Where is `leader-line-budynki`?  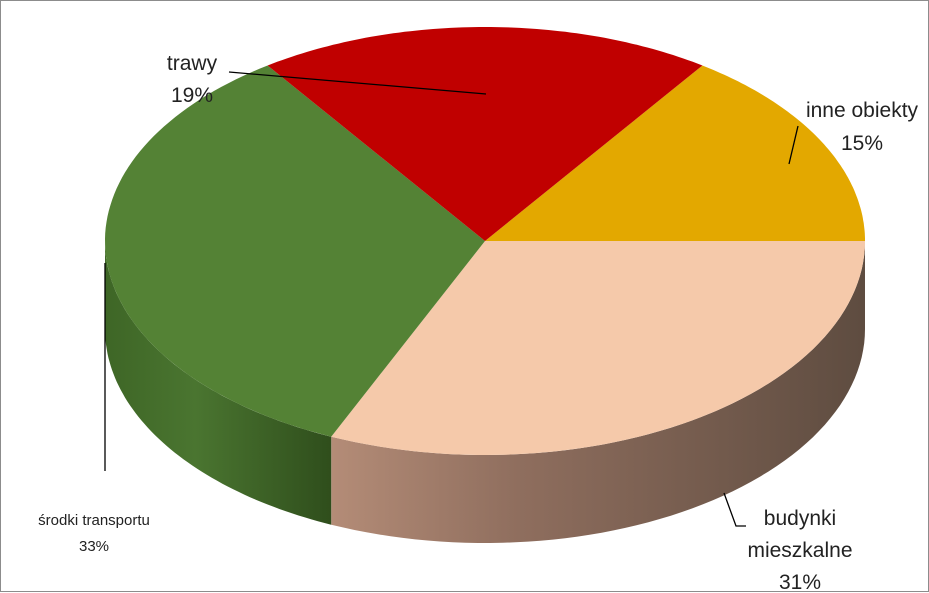 leader-line-budynki is located at coordinates (734, 509).